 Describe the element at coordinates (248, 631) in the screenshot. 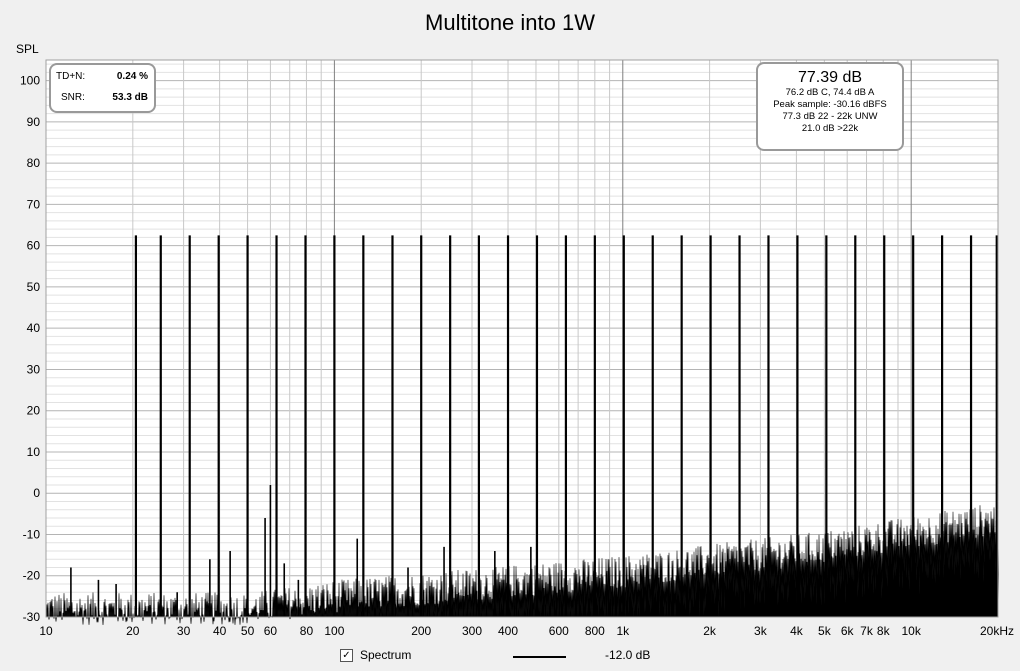

I see `x-tick-label: 50` at that location.